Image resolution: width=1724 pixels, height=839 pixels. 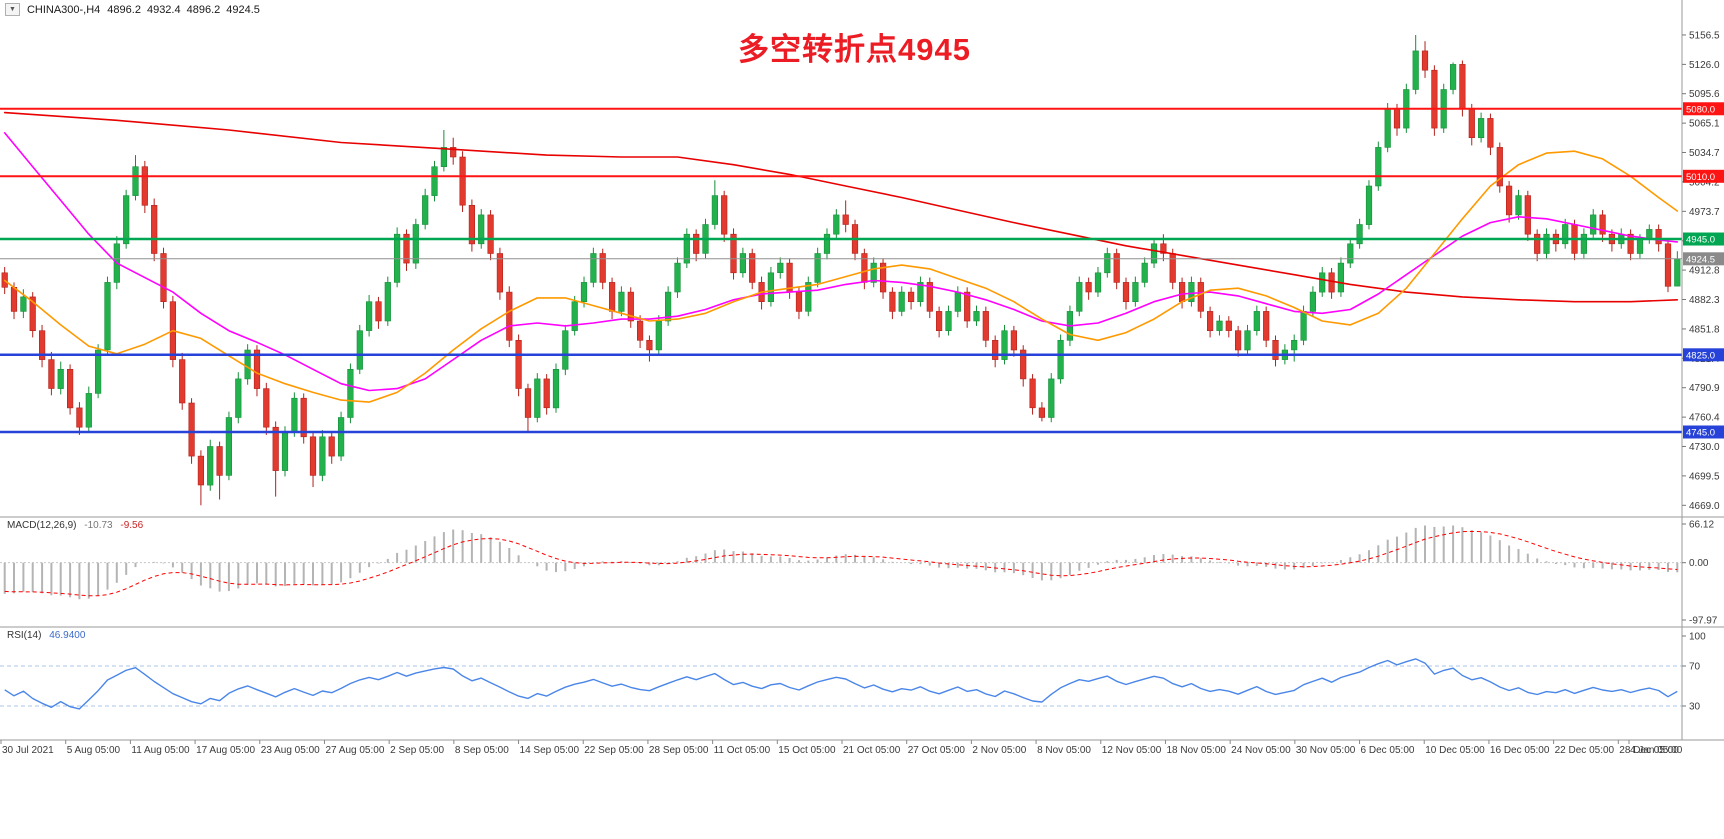 I want to click on date-label: 10 Dec 05:00, so click(x=1455, y=750).